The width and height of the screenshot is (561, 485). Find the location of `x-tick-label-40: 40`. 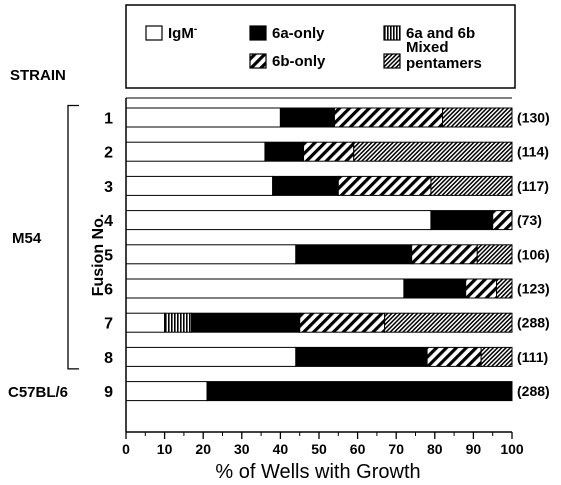

x-tick-label-40: 40 is located at coordinates (281, 449).